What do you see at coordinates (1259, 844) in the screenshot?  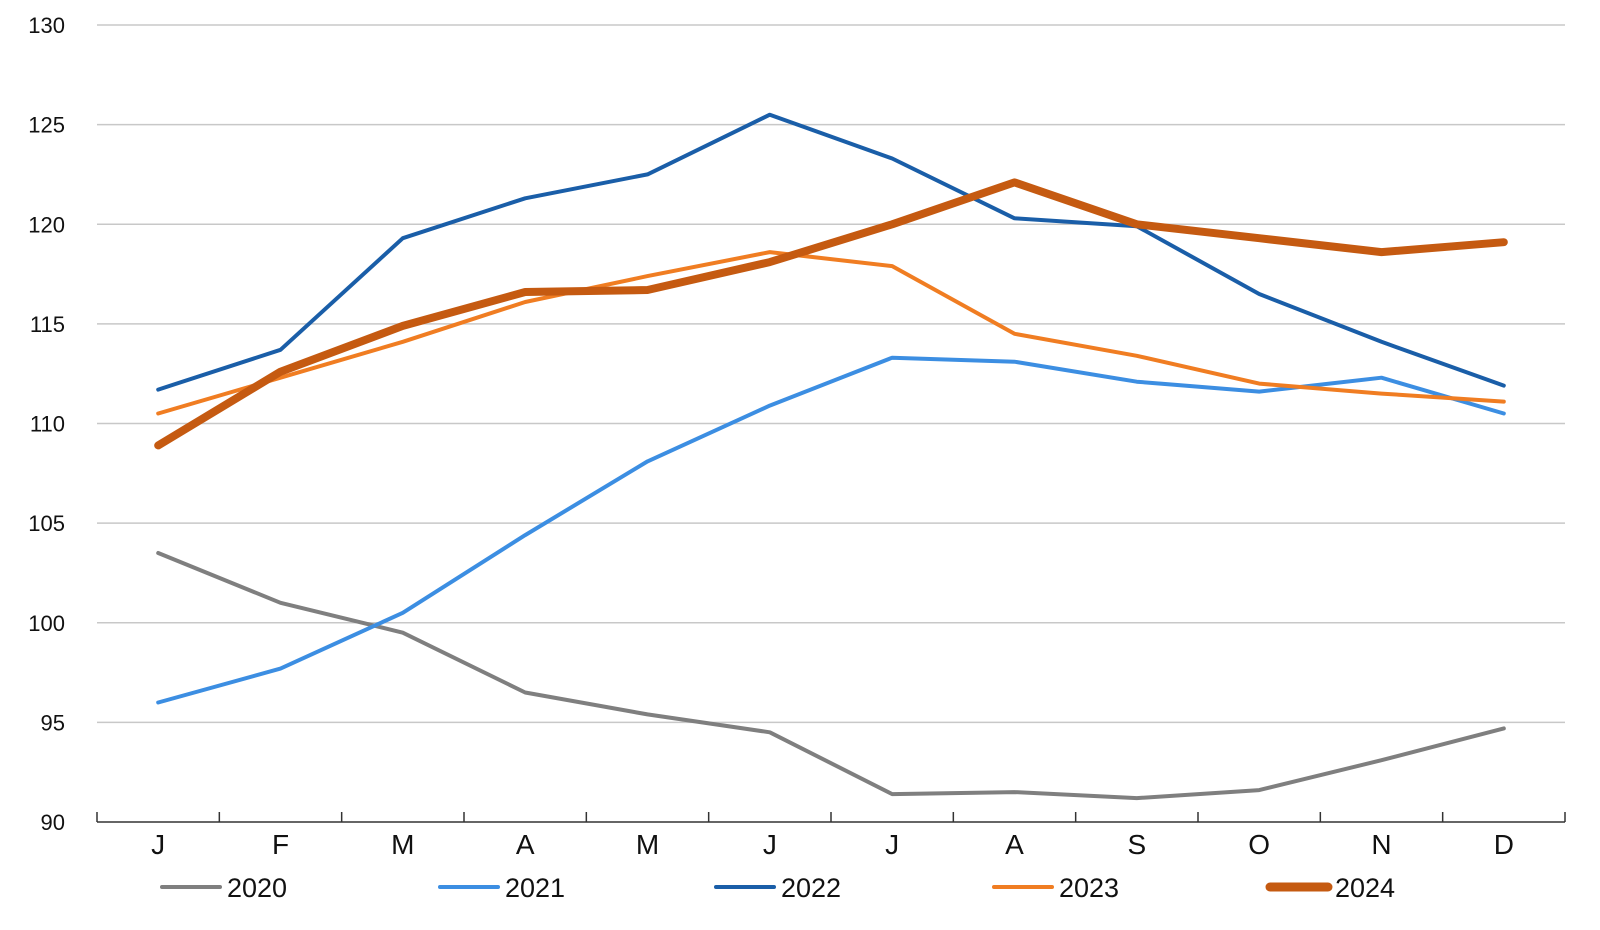 I see `x-tick-label: O` at bounding box center [1259, 844].